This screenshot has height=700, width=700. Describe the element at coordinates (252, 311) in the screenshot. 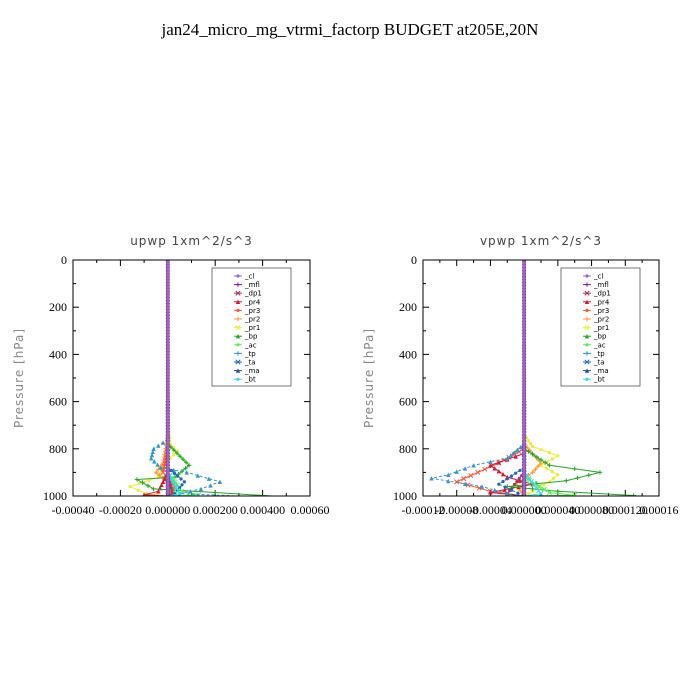

I see `legend-label: _pr3` at that location.